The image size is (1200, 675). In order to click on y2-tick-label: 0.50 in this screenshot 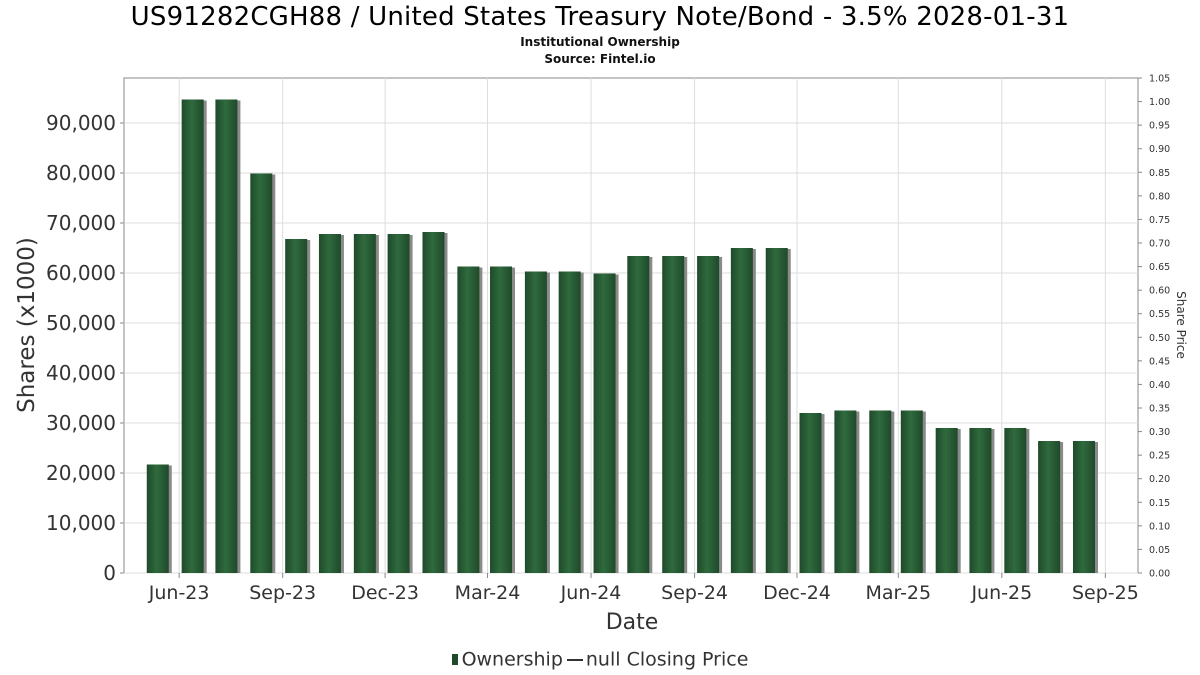, I will do `click(1159, 338)`.